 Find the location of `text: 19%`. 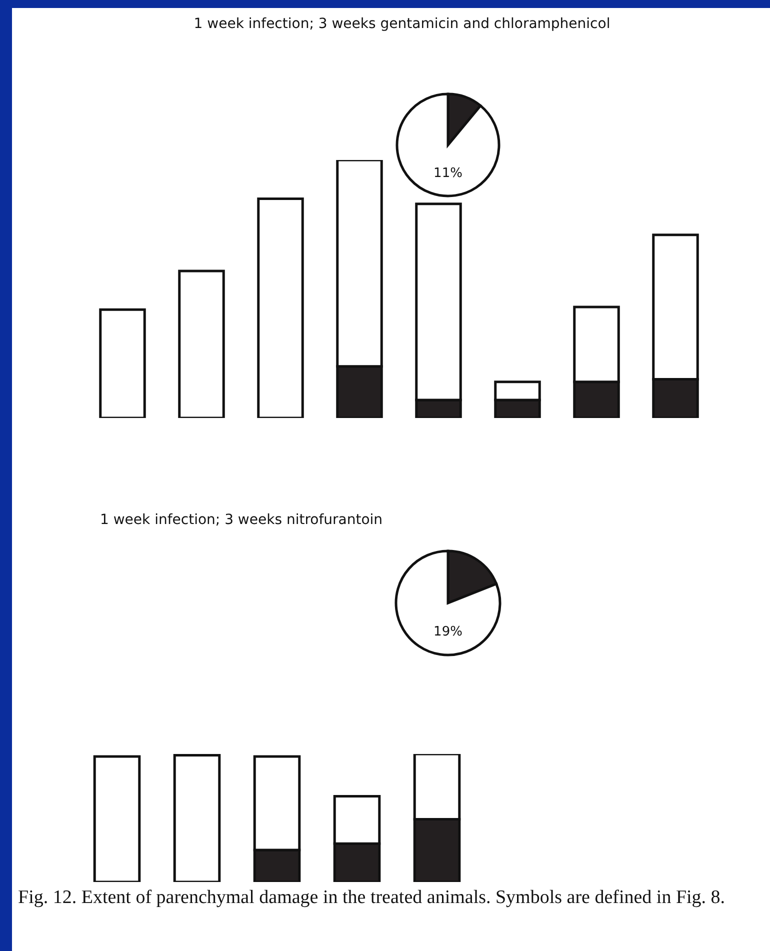

text: 19% is located at coordinates (448, 632).